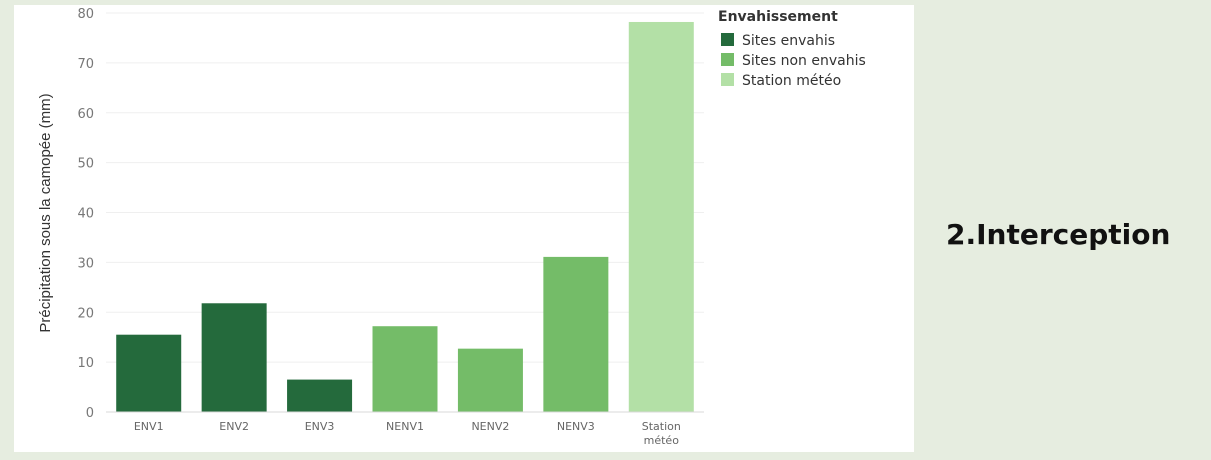 The height and width of the screenshot is (460, 1211). What do you see at coordinates (405, 369) in the screenshot?
I see `bar-nenv1` at bounding box center [405, 369].